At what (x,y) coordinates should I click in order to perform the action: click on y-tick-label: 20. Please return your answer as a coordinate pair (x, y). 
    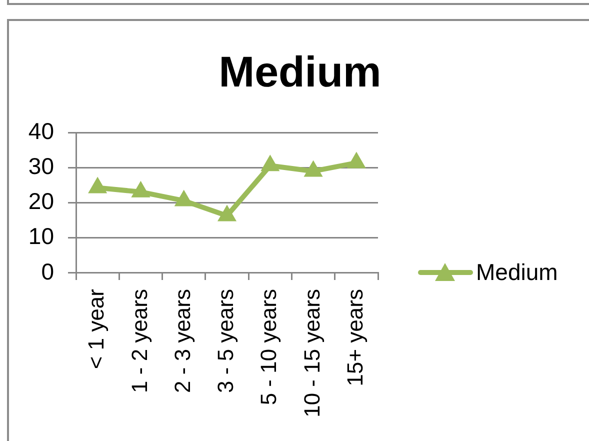
    Looking at the image, I should click on (41, 201).